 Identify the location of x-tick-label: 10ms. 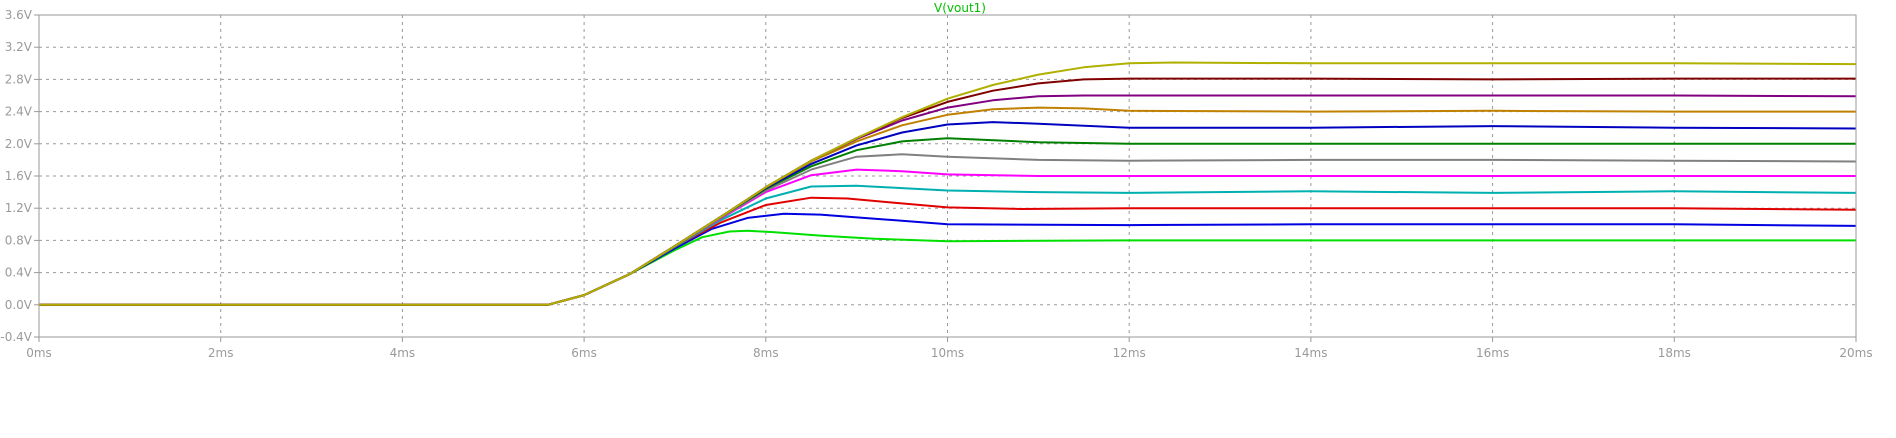
(947, 353).